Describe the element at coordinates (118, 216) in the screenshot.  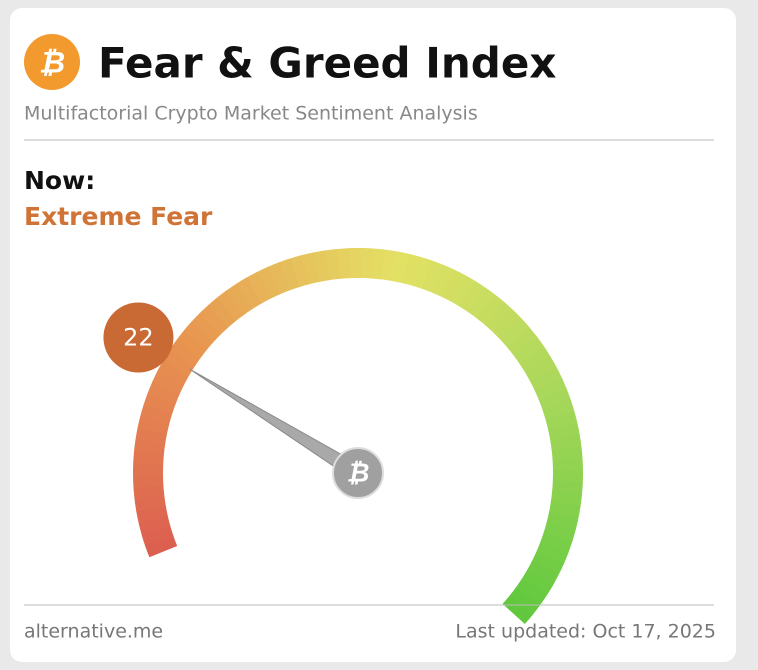
I see `classification: Extreme Fear` at that location.